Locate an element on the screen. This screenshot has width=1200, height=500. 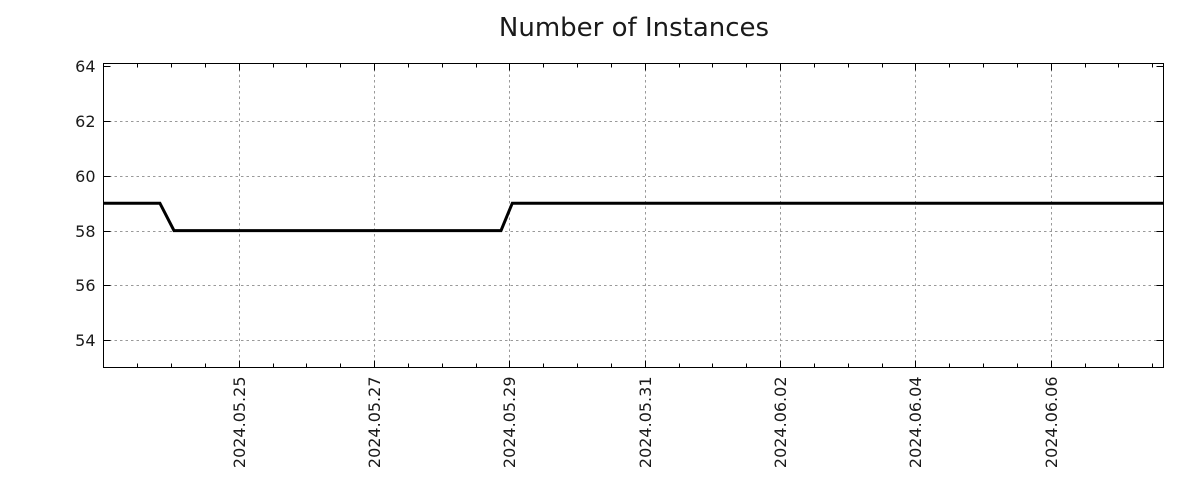
y-tick-label: 58 is located at coordinates (85, 231).